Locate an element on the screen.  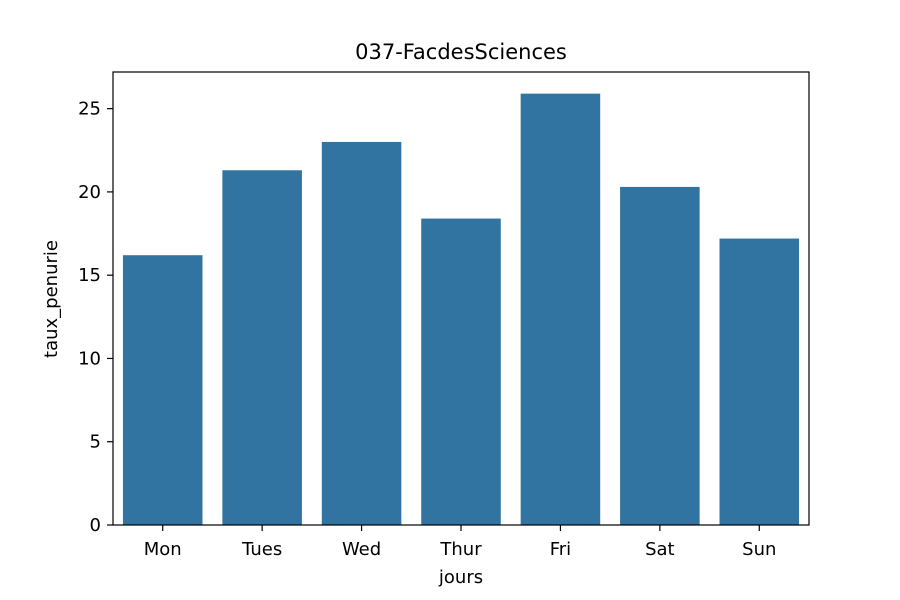
bar-fri is located at coordinates (560, 309).